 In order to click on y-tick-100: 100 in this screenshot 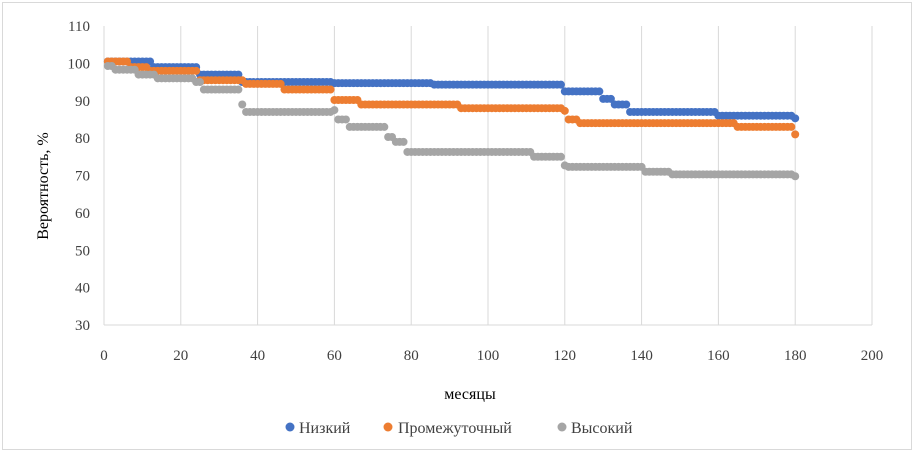, I will do `click(79, 64)`.